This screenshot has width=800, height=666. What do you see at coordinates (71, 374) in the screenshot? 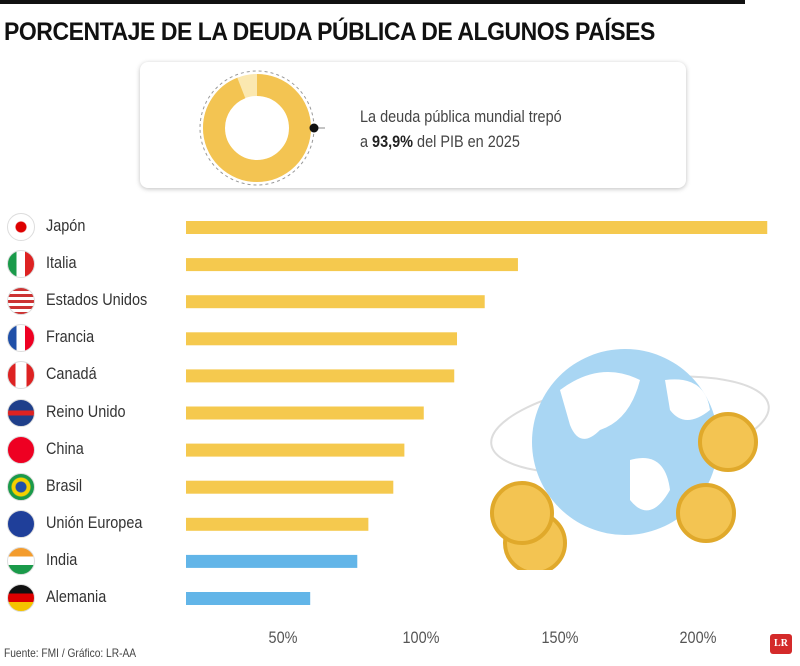
I see `category-label: Canadá` at bounding box center [71, 374].